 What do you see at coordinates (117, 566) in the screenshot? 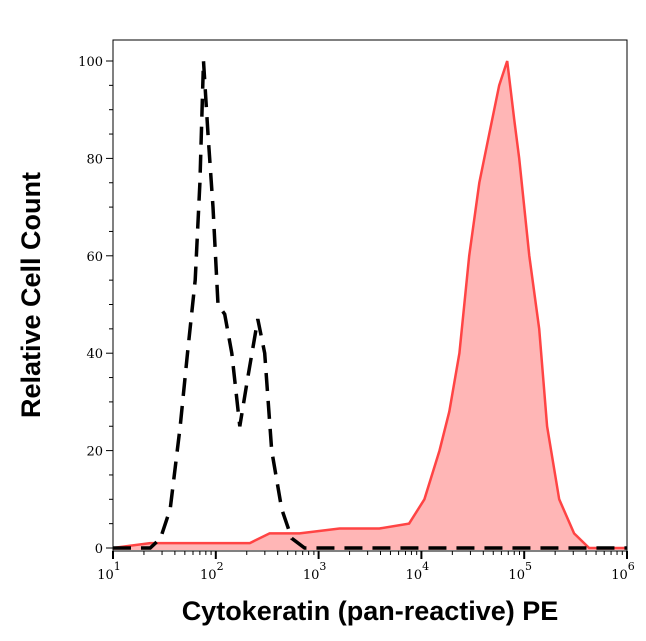
I see `x-tick-exponent: 1` at bounding box center [117, 566].